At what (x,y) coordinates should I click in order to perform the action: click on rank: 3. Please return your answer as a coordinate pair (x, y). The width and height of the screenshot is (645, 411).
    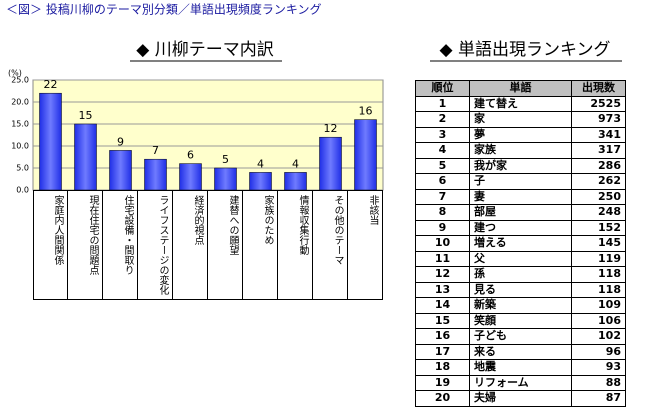
    Looking at the image, I should click on (442, 134).